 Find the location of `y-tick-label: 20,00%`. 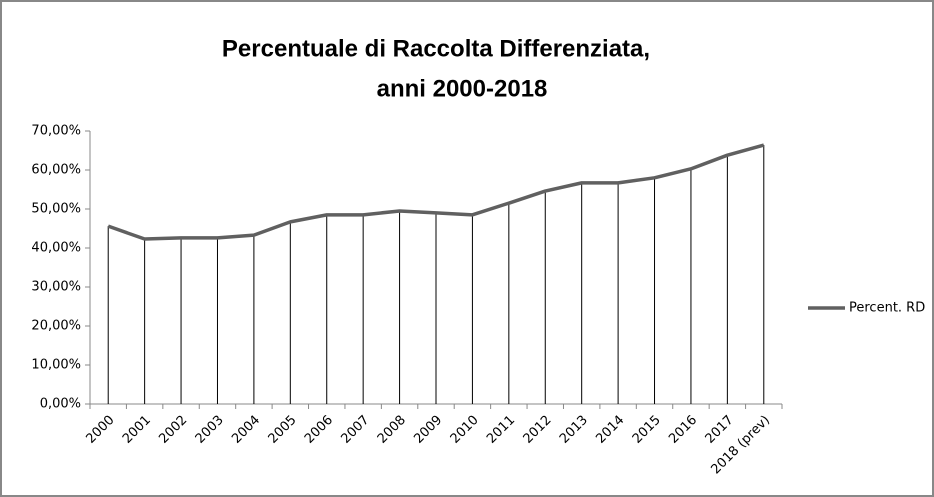

y-tick-label: 20,00% is located at coordinates (56, 326).